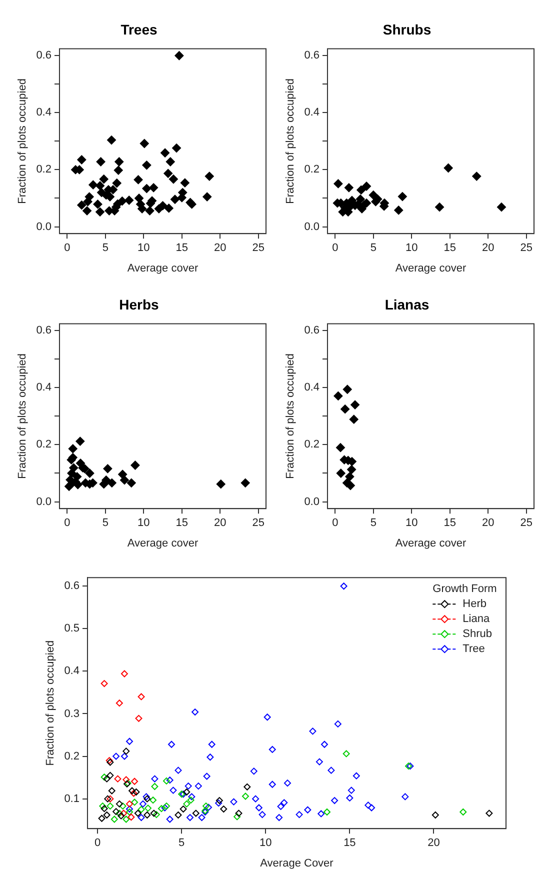 Image resolution: width=552 pixels, height=887 pixels. Describe the element at coordinates (473, 649) in the screenshot. I see `legend-label: Tree` at that location.